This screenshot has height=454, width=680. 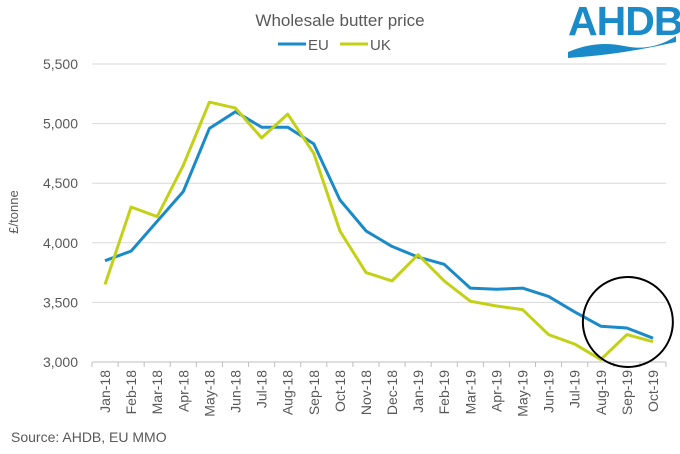 I want to click on x-tick-label: Jan-19, so click(x=418, y=391).